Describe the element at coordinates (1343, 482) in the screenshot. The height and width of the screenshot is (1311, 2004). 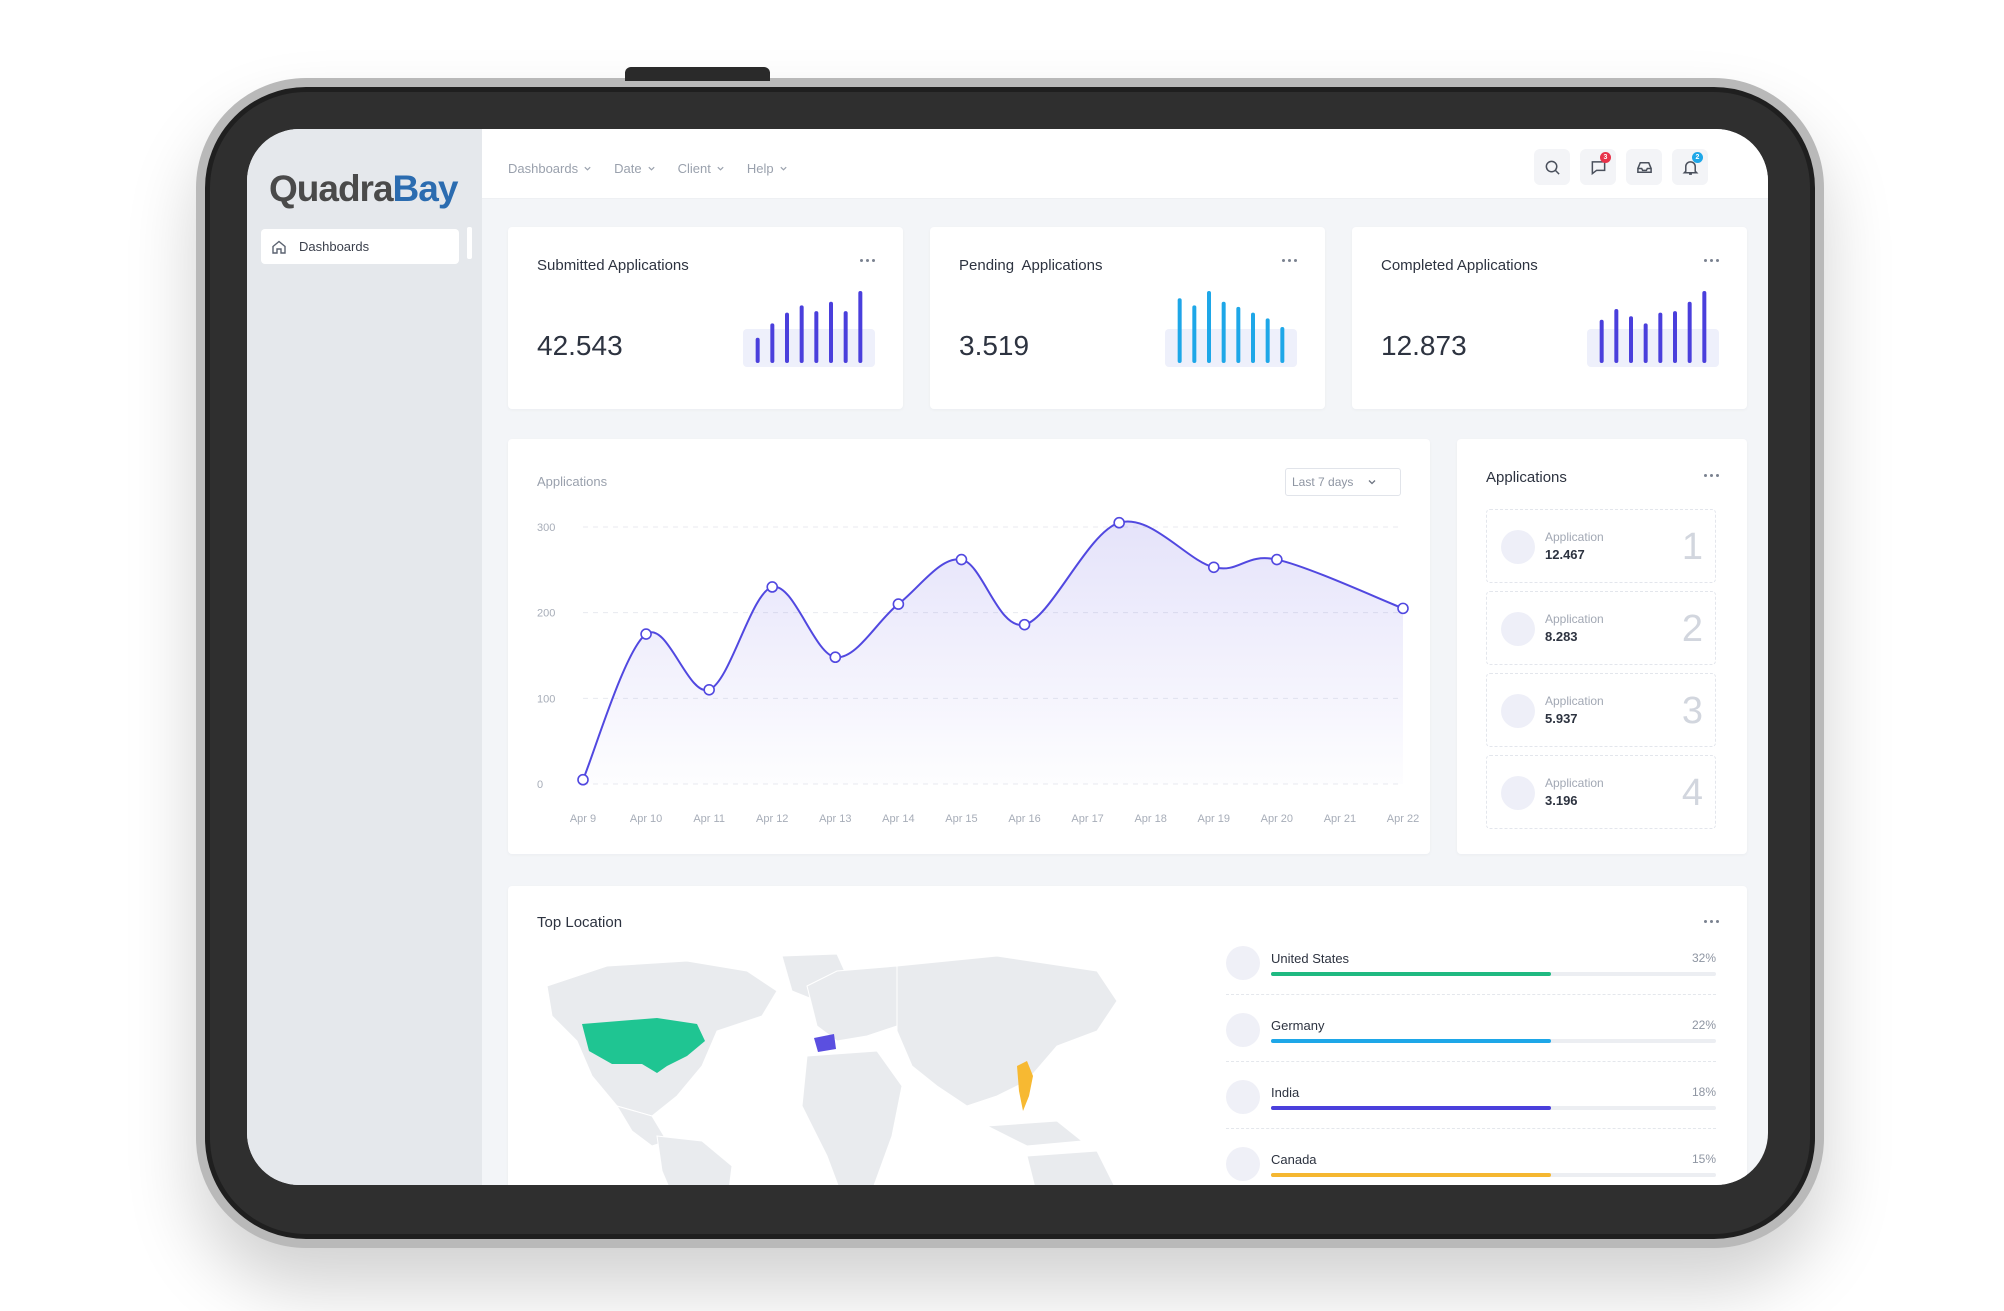
I see `date-range-select: Last 7 days` at that location.